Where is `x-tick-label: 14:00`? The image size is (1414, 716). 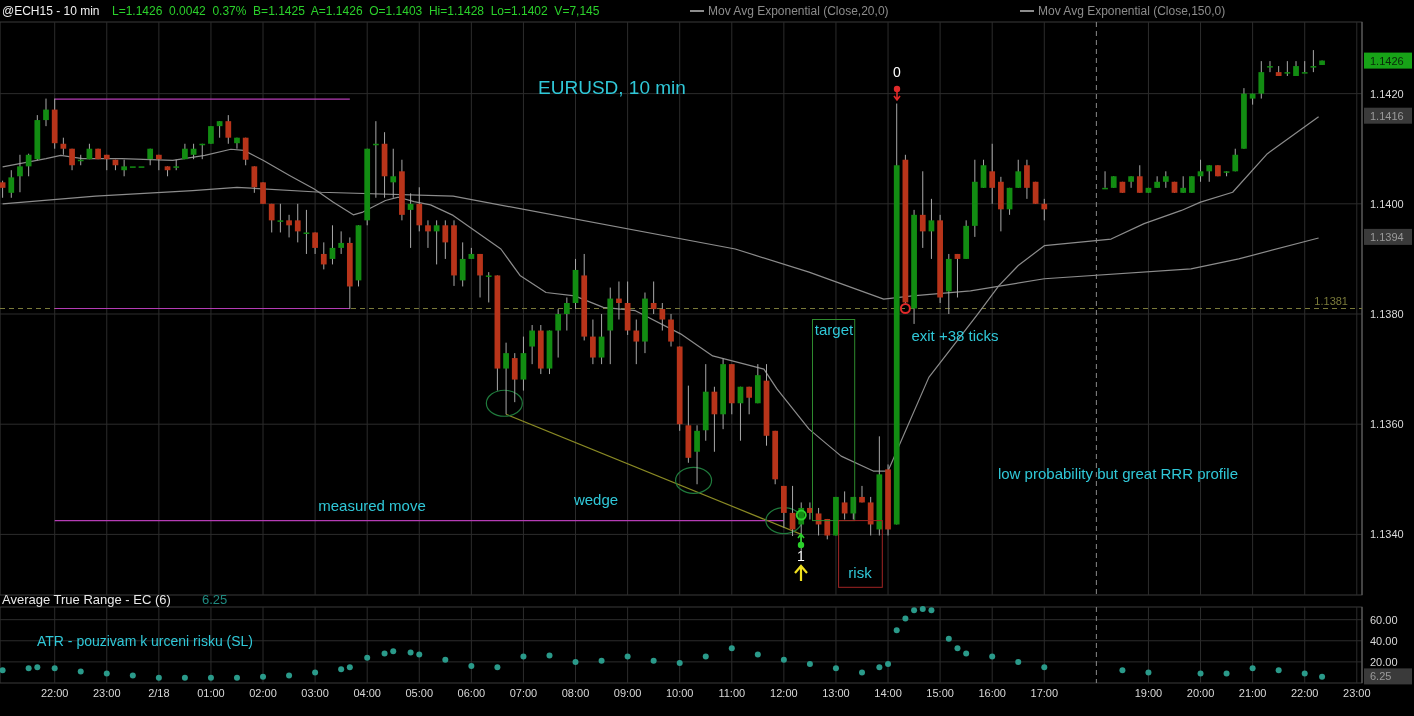
x-tick-label: 14:00 is located at coordinates (888, 693).